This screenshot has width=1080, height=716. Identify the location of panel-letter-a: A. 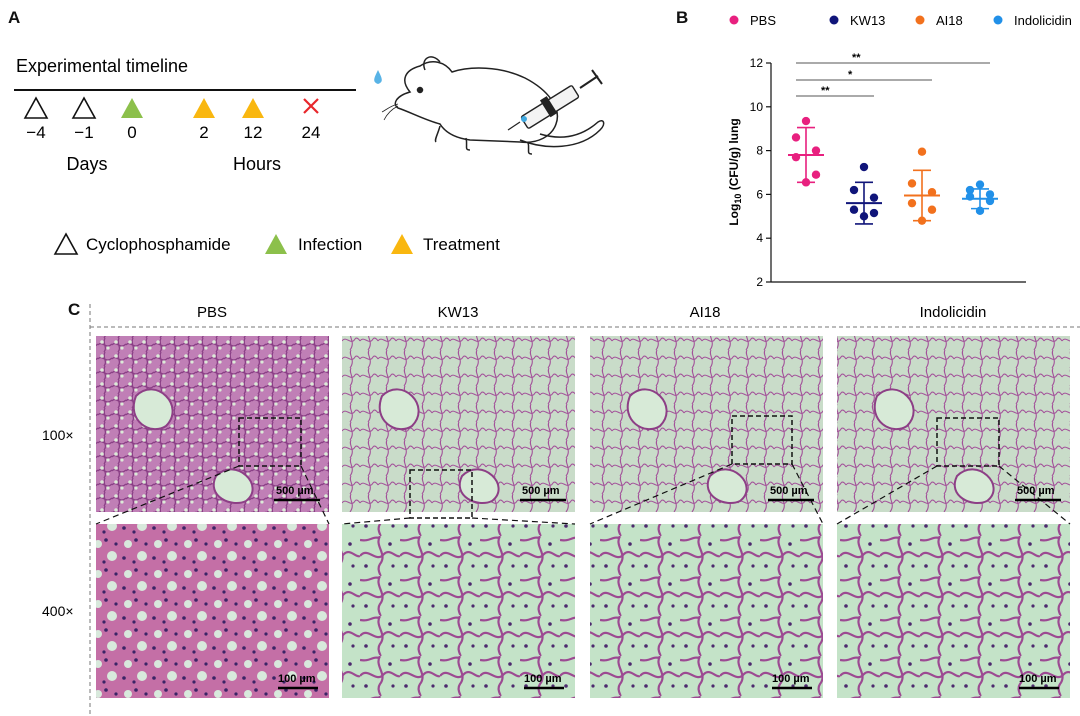
(14, 17).